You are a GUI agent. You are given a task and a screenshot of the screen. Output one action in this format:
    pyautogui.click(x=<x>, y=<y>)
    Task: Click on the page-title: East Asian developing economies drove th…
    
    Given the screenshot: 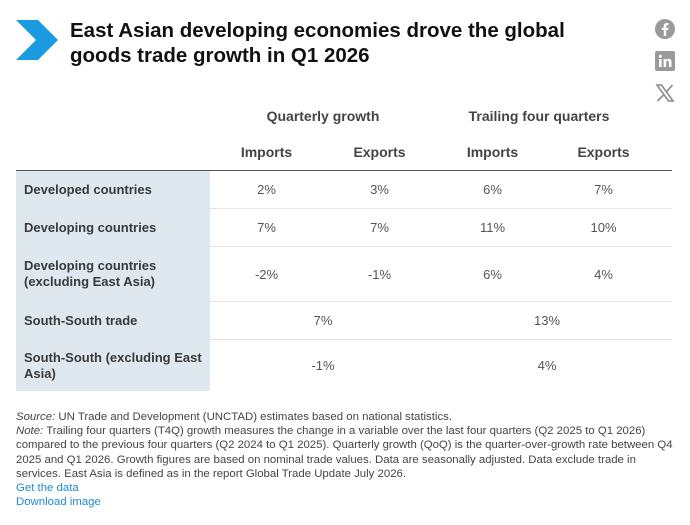 What is the action you would take?
    pyautogui.click(x=317, y=43)
    